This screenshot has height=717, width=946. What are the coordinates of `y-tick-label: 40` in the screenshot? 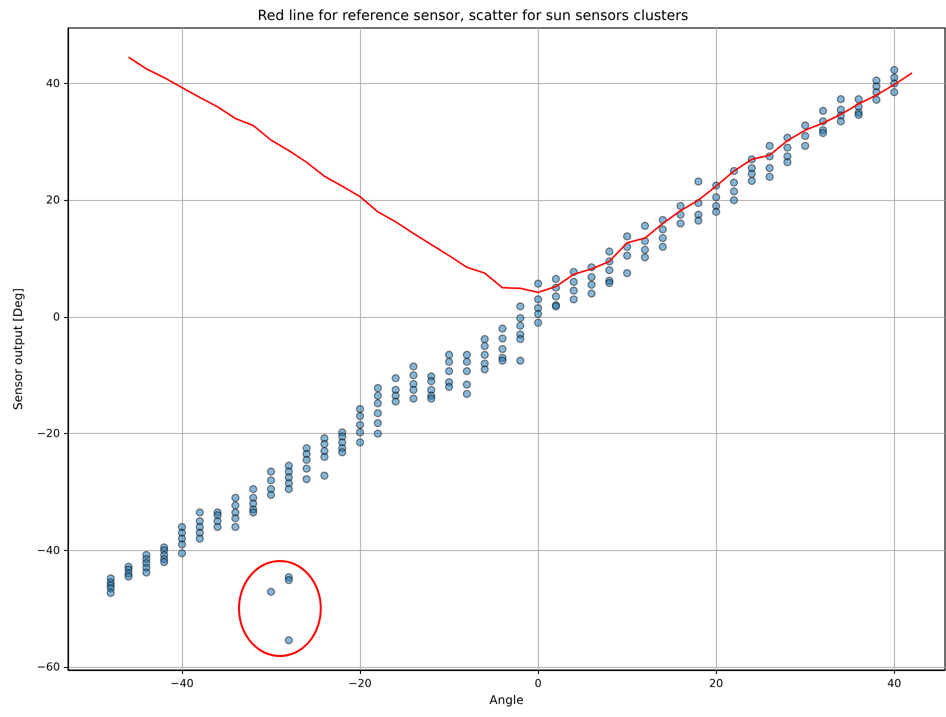 It's located at (53, 83).